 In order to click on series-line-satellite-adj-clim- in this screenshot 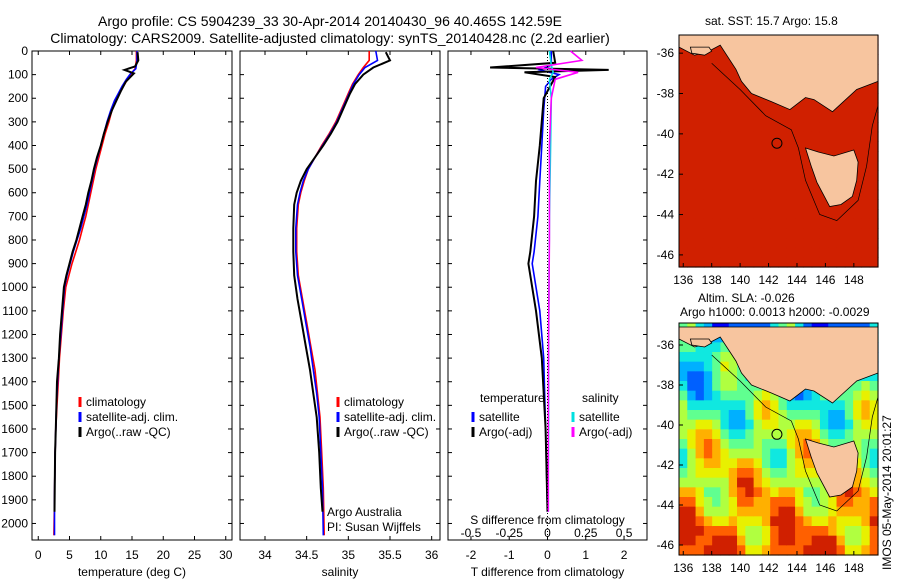, I will do `click(95, 293)`.